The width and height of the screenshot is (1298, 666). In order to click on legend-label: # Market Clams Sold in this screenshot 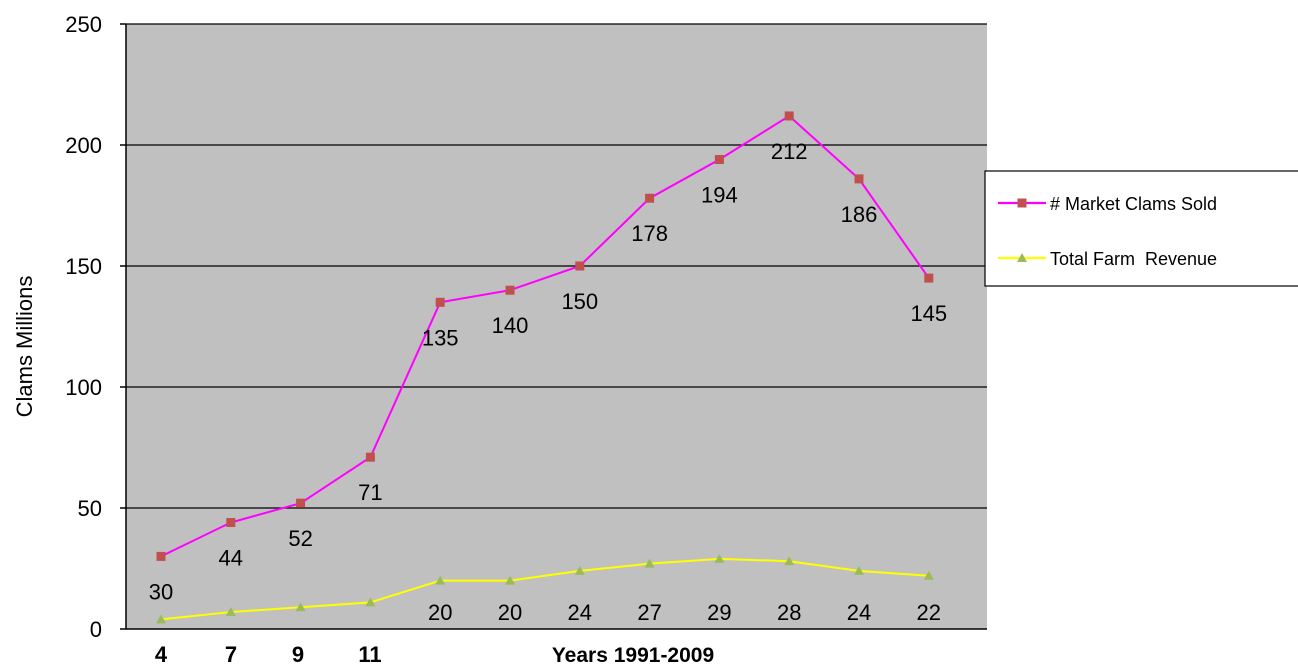, I will do `click(1133, 204)`.